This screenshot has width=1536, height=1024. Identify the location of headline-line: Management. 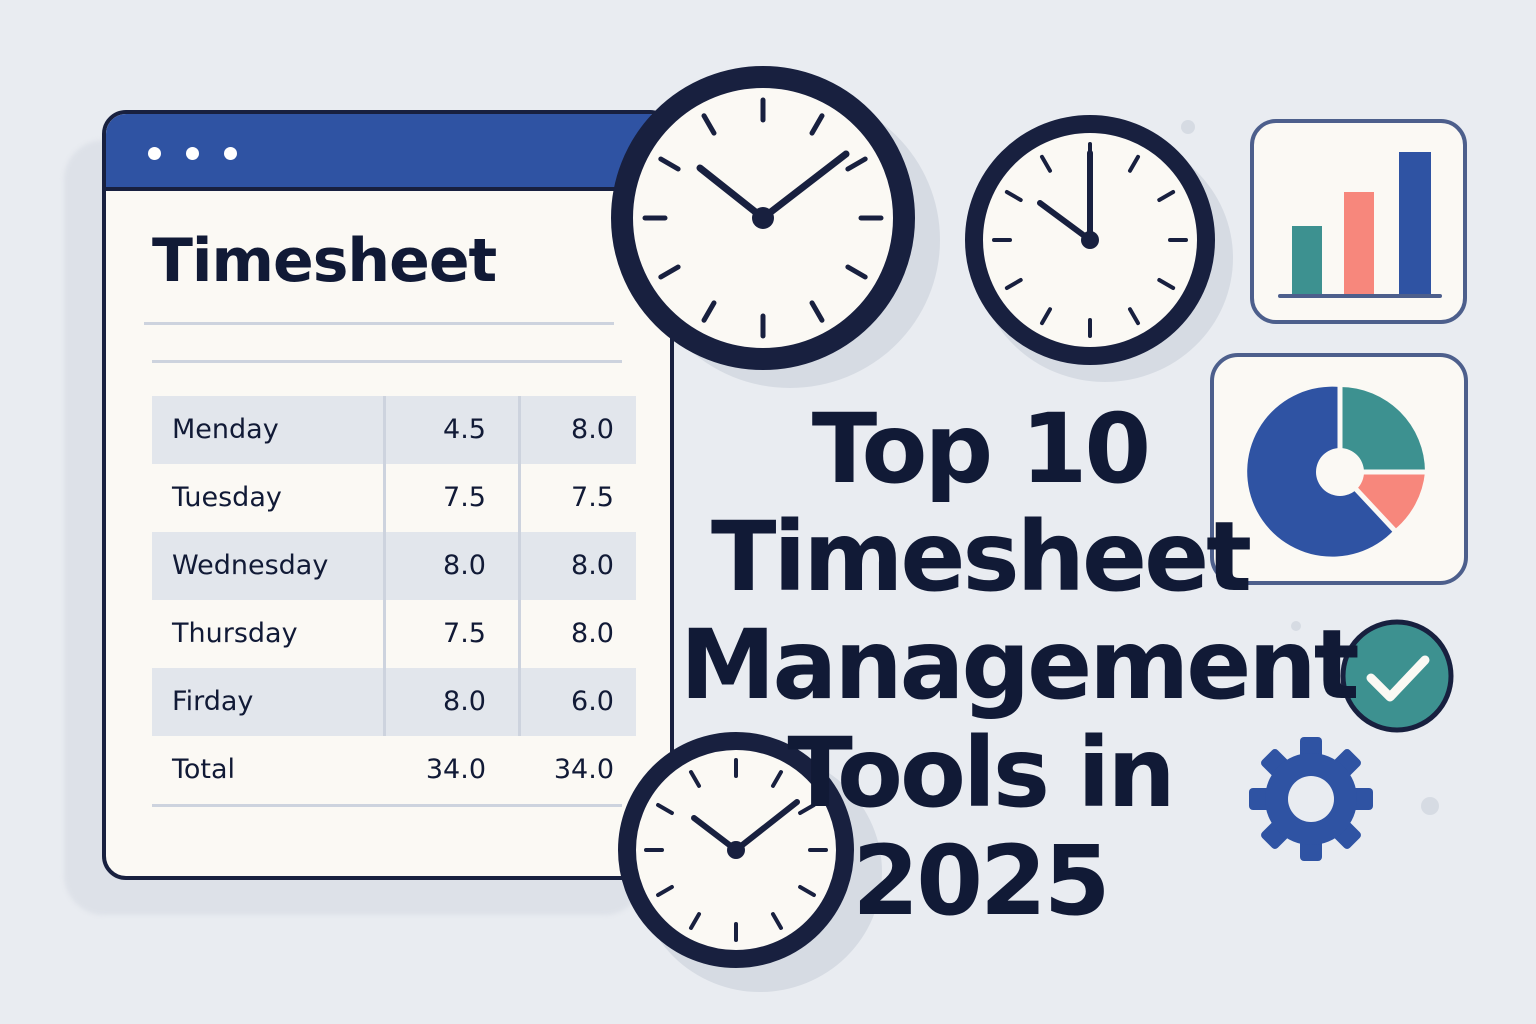
(1020, 665).